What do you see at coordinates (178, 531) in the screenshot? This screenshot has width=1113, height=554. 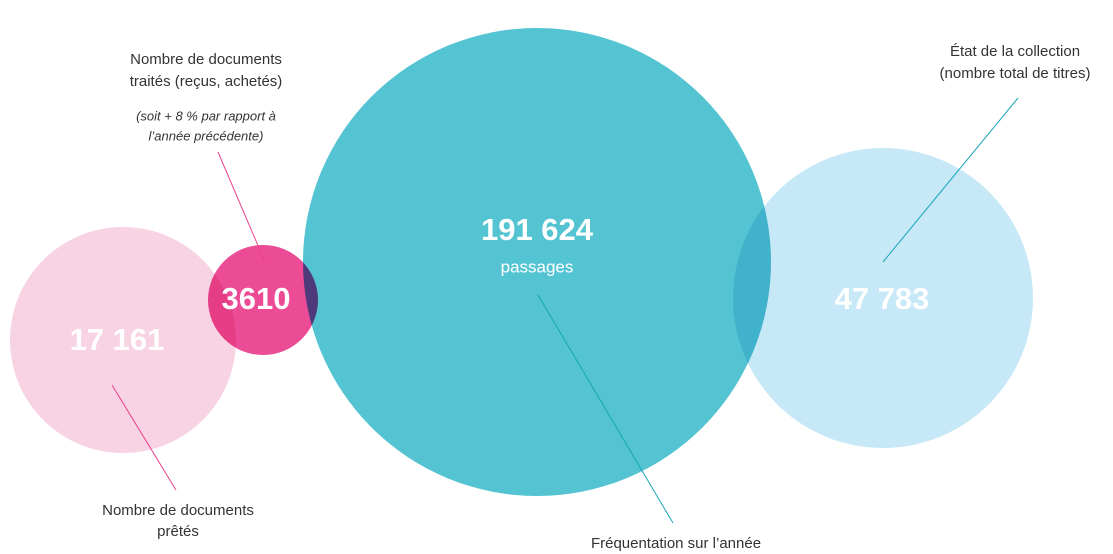 I see `label: prêtés` at bounding box center [178, 531].